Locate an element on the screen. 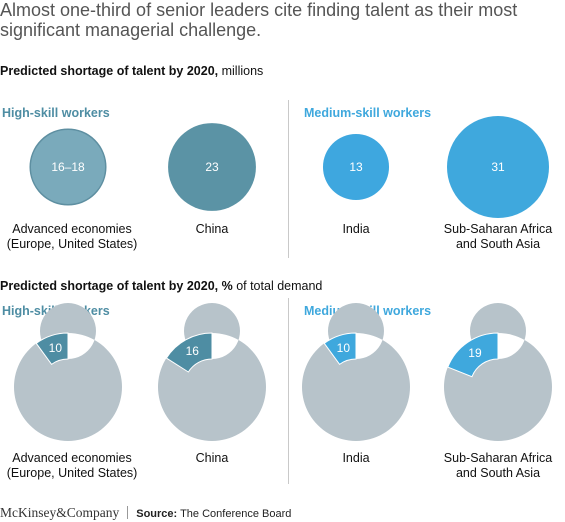 This screenshot has height=522, width=565. bubble-china is located at coordinates (212, 167).